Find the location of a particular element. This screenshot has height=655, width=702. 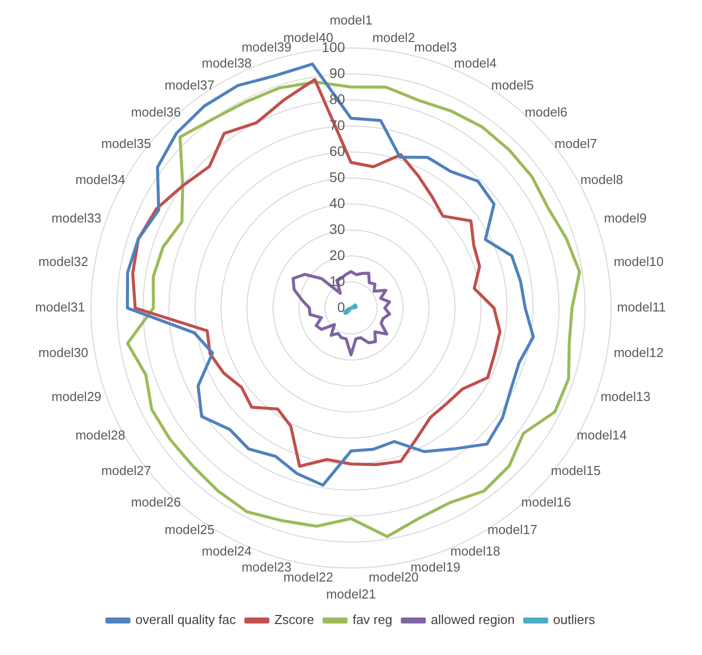

legend-label: overall quality fac is located at coordinates (185, 620).